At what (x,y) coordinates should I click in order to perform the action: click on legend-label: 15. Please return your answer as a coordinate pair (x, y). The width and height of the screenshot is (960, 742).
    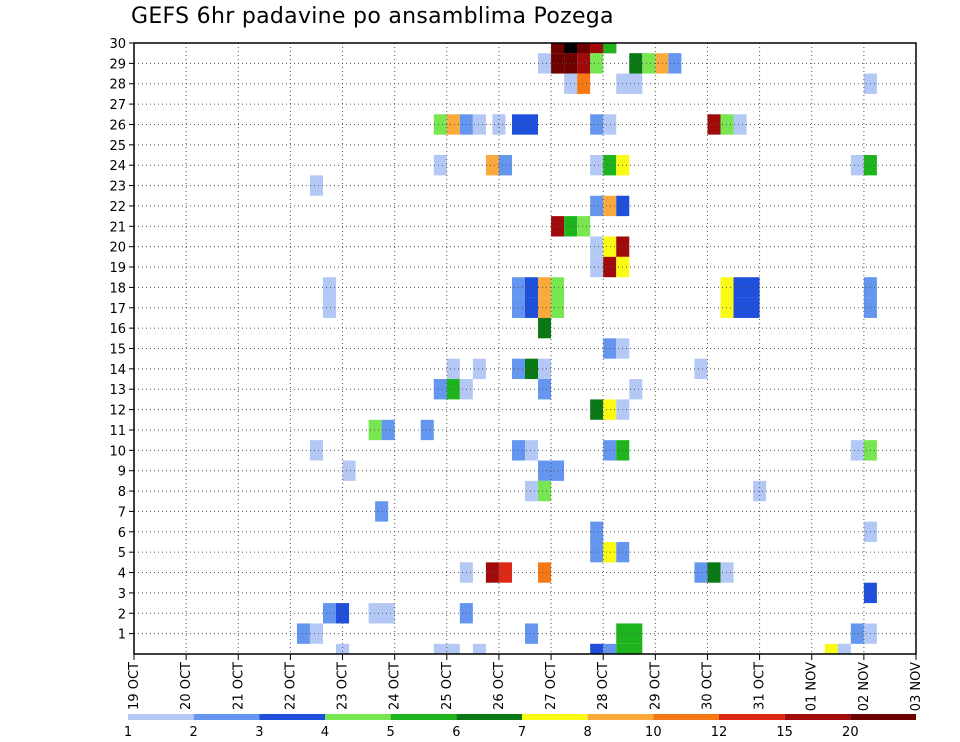
    Looking at the image, I should click on (784, 732).